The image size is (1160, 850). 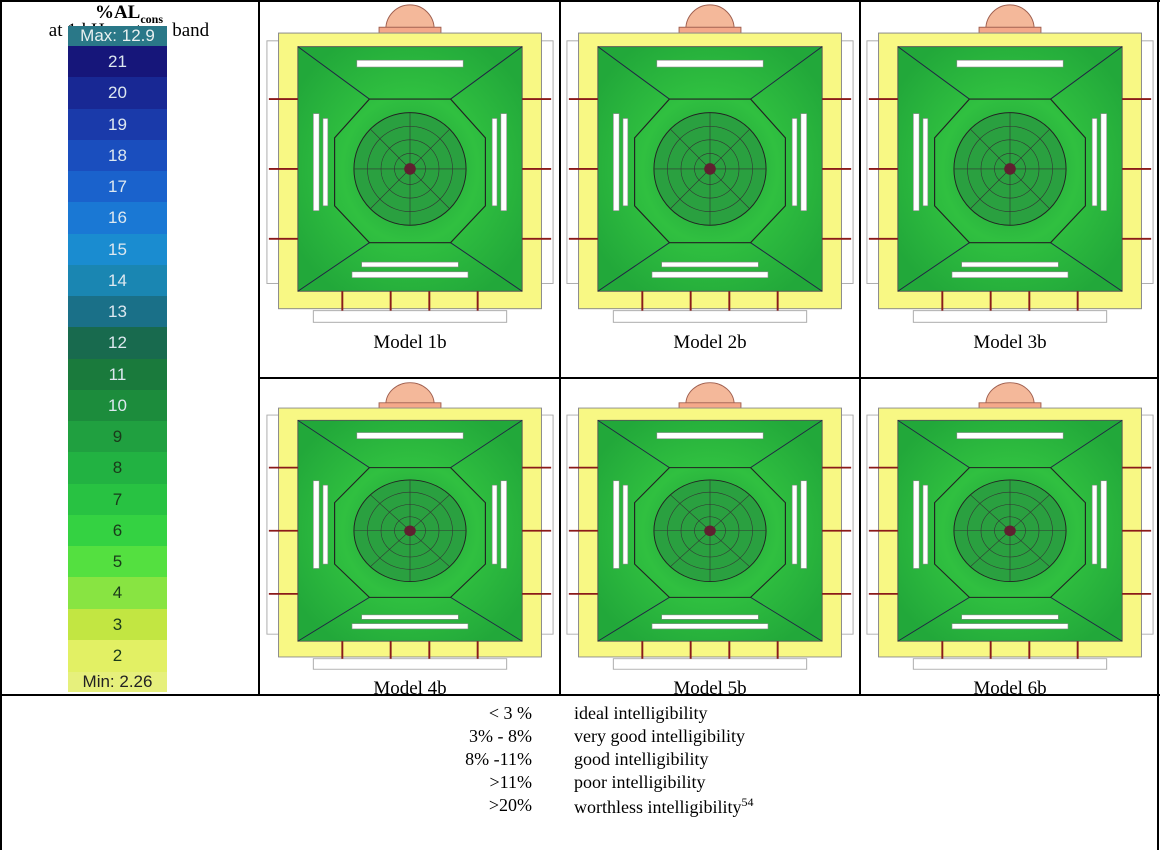 What do you see at coordinates (117, 624) in the screenshot?
I see `colorbar-level: 3` at bounding box center [117, 624].